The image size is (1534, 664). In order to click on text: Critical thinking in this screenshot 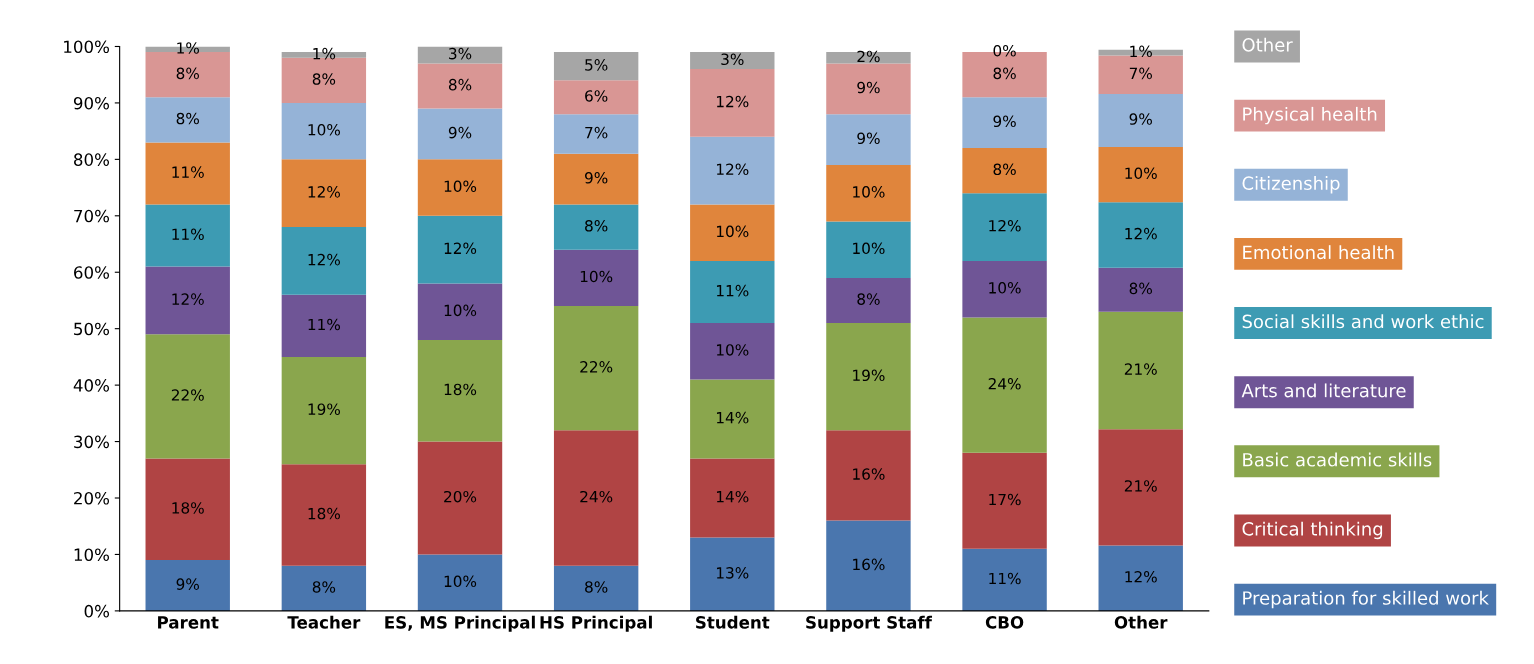, I will do `click(1312, 530)`.